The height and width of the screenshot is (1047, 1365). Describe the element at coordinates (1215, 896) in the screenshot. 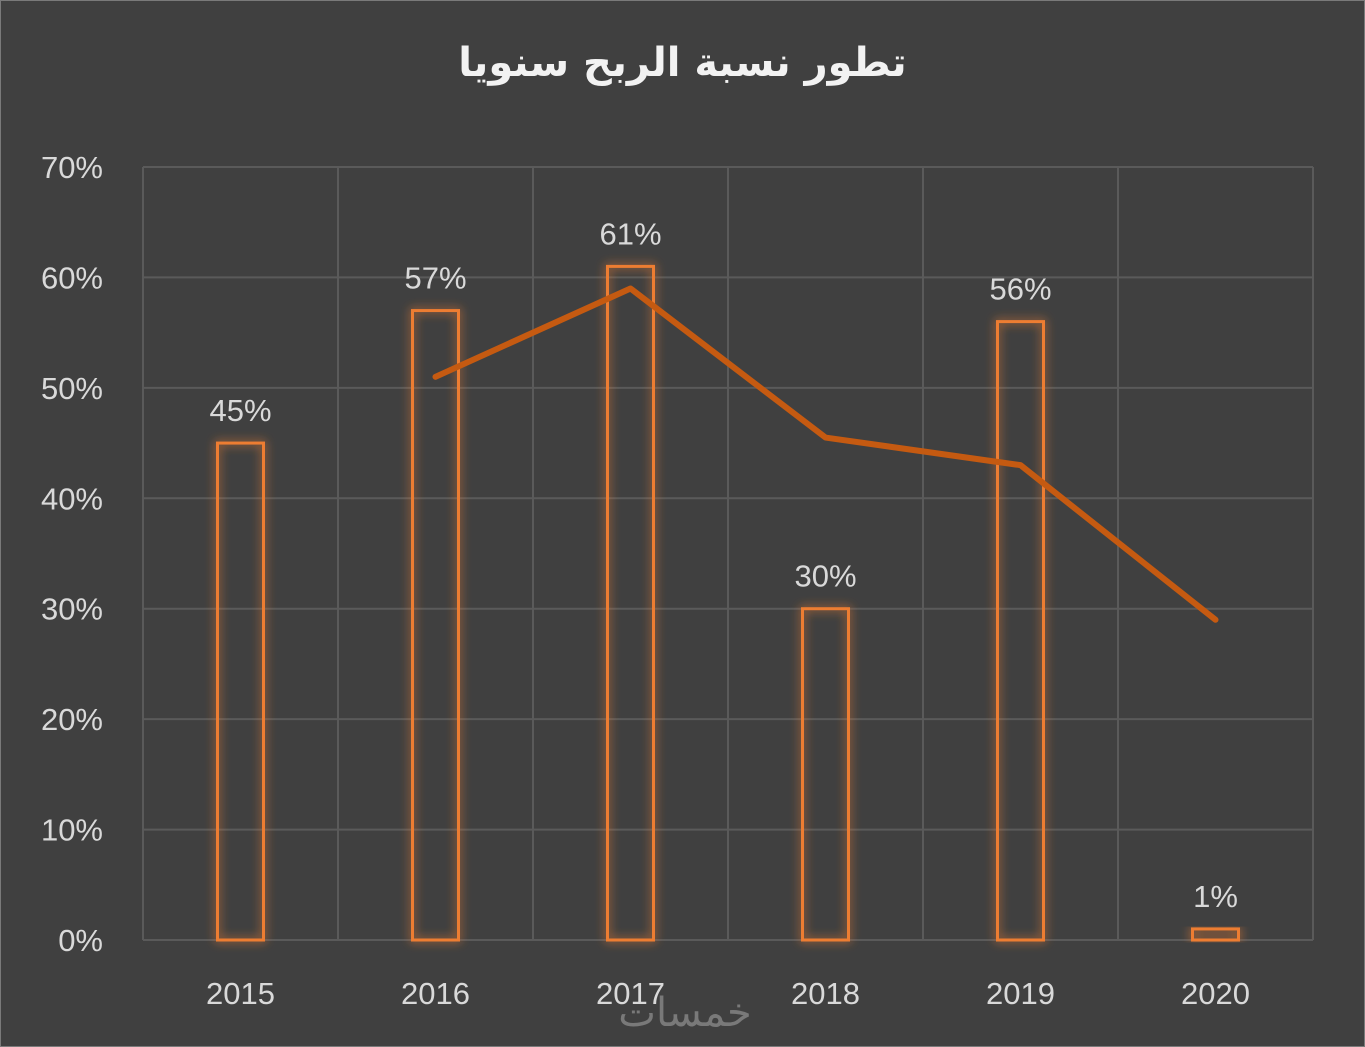

I see `bar-data-label: 1%` at that location.